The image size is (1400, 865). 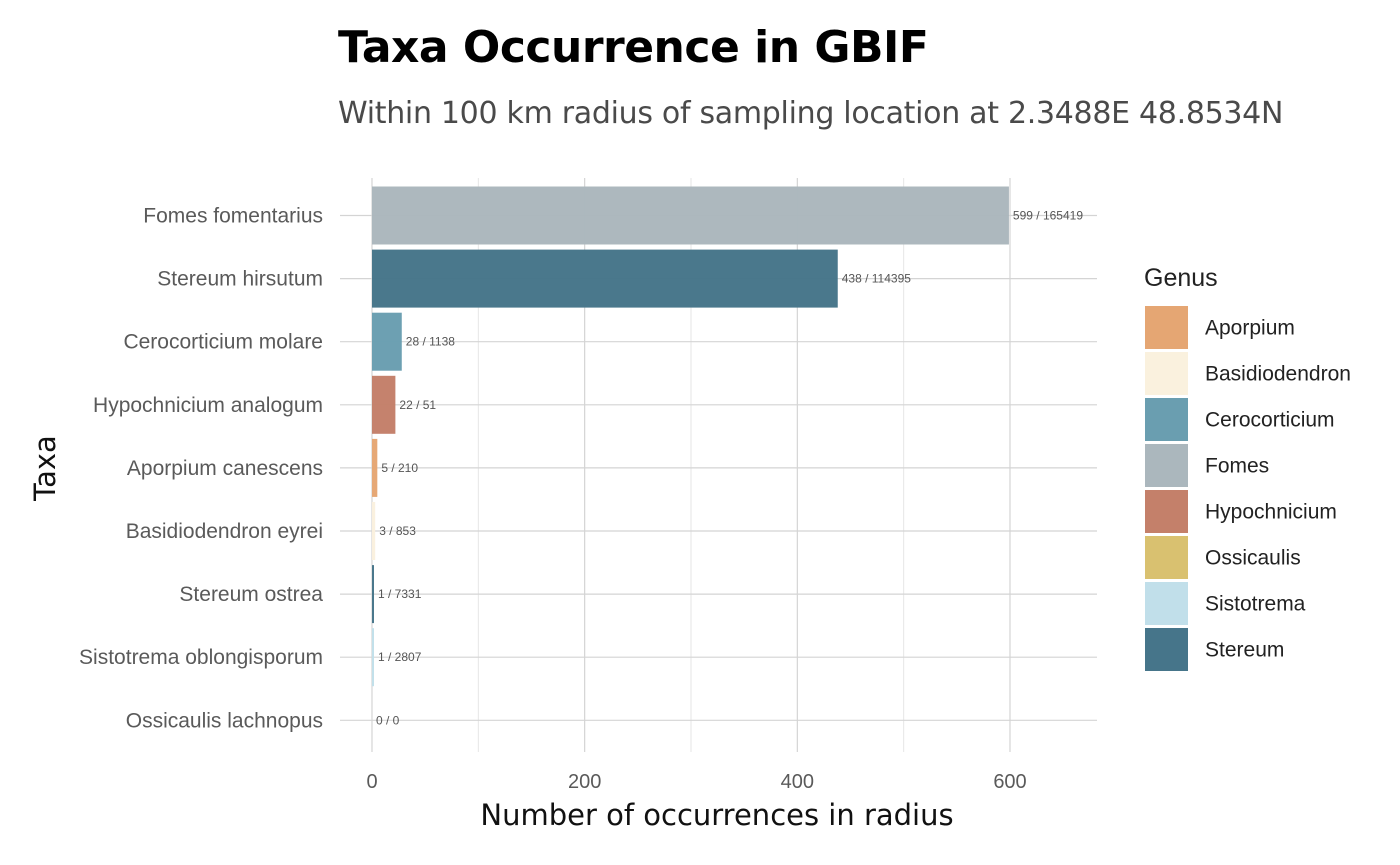 I want to click on bar-value-label: 1 / 2807, so click(x=400, y=657).